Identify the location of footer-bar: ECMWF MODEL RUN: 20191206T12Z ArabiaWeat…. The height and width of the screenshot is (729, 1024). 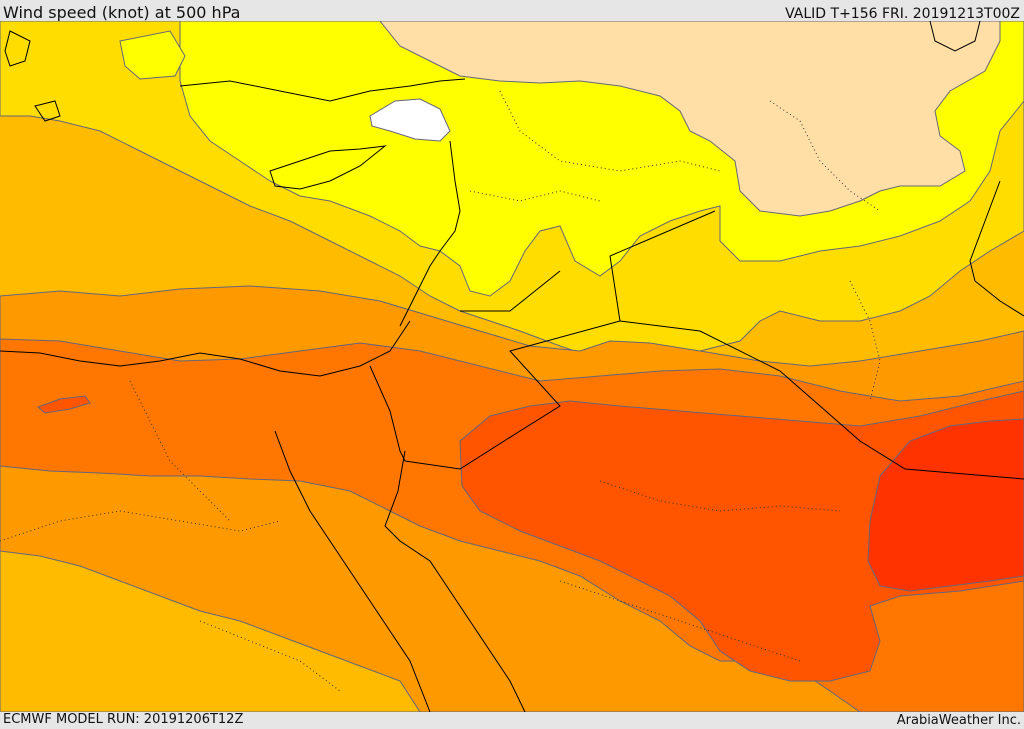
(512, 720).